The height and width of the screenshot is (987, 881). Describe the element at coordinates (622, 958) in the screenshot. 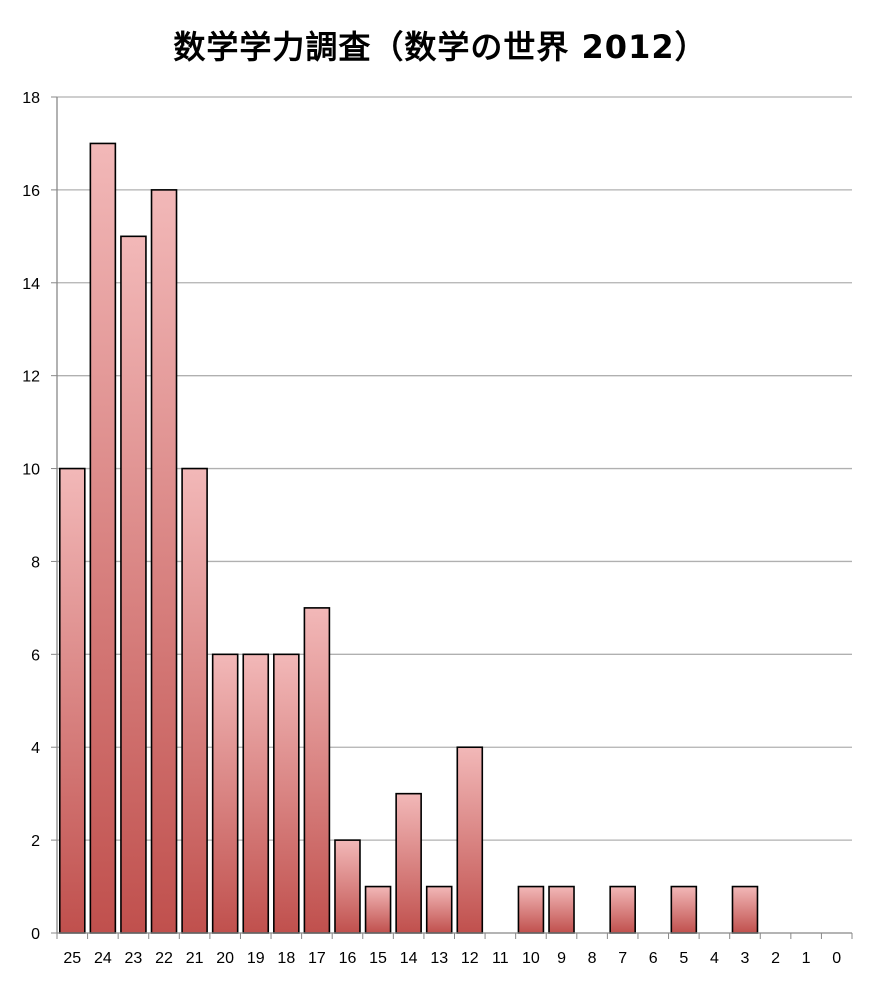

I see `x-tick-label: 7` at that location.